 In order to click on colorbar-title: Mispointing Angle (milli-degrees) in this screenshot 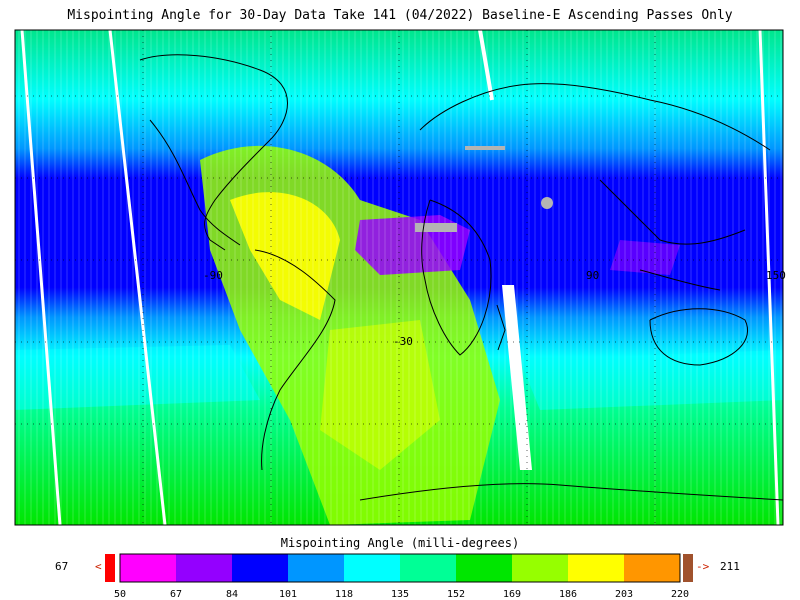, I will do `click(400, 543)`.